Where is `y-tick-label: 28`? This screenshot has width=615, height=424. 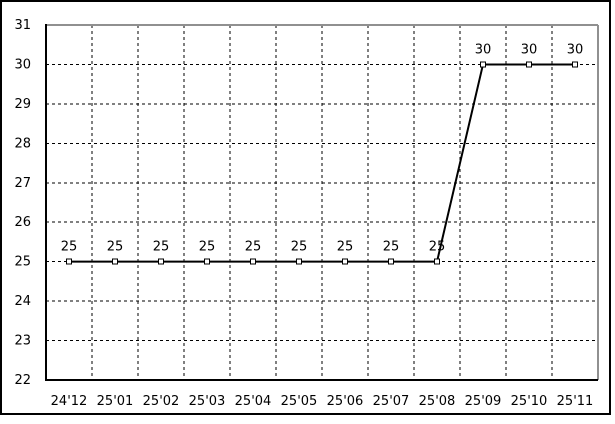
y-tick-label: 28 is located at coordinates (22, 143).